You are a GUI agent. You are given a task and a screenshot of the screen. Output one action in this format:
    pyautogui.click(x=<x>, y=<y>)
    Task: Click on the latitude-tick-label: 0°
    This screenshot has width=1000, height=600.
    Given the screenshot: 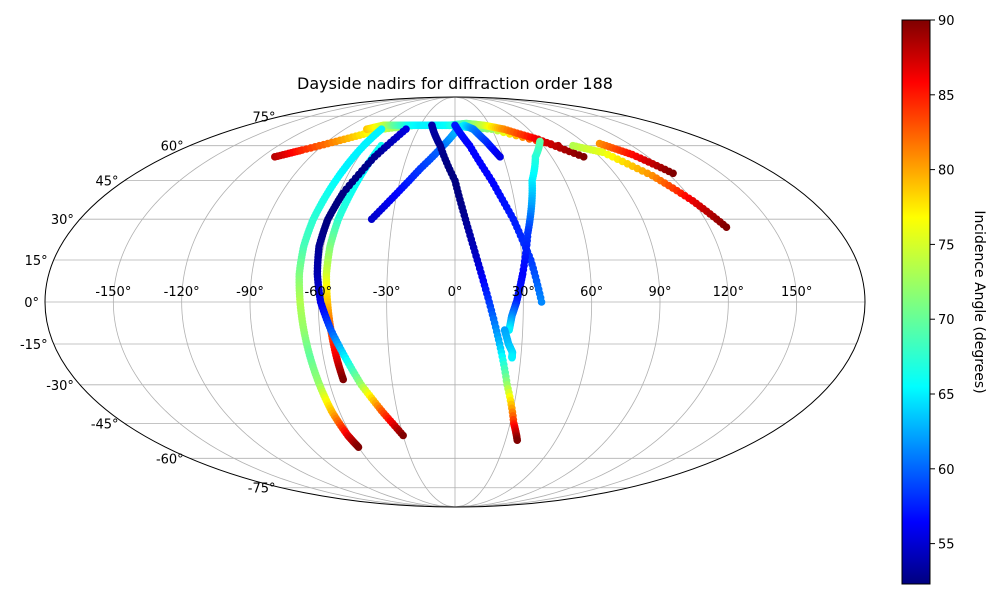 What is the action you would take?
    pyautogui.click(x=31, y=303)
    